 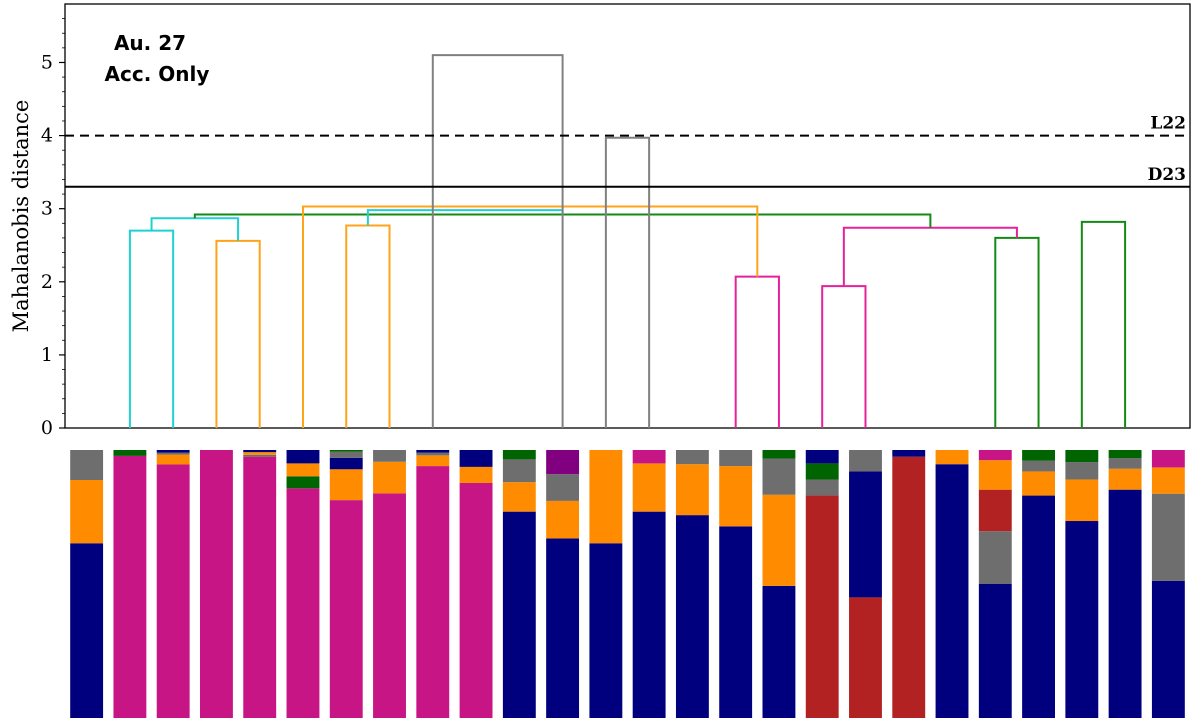 What do you see at coordinates (47, 428) in the screenshot?
I see `y-tick-label: 0` at bounding box center [47, 428].